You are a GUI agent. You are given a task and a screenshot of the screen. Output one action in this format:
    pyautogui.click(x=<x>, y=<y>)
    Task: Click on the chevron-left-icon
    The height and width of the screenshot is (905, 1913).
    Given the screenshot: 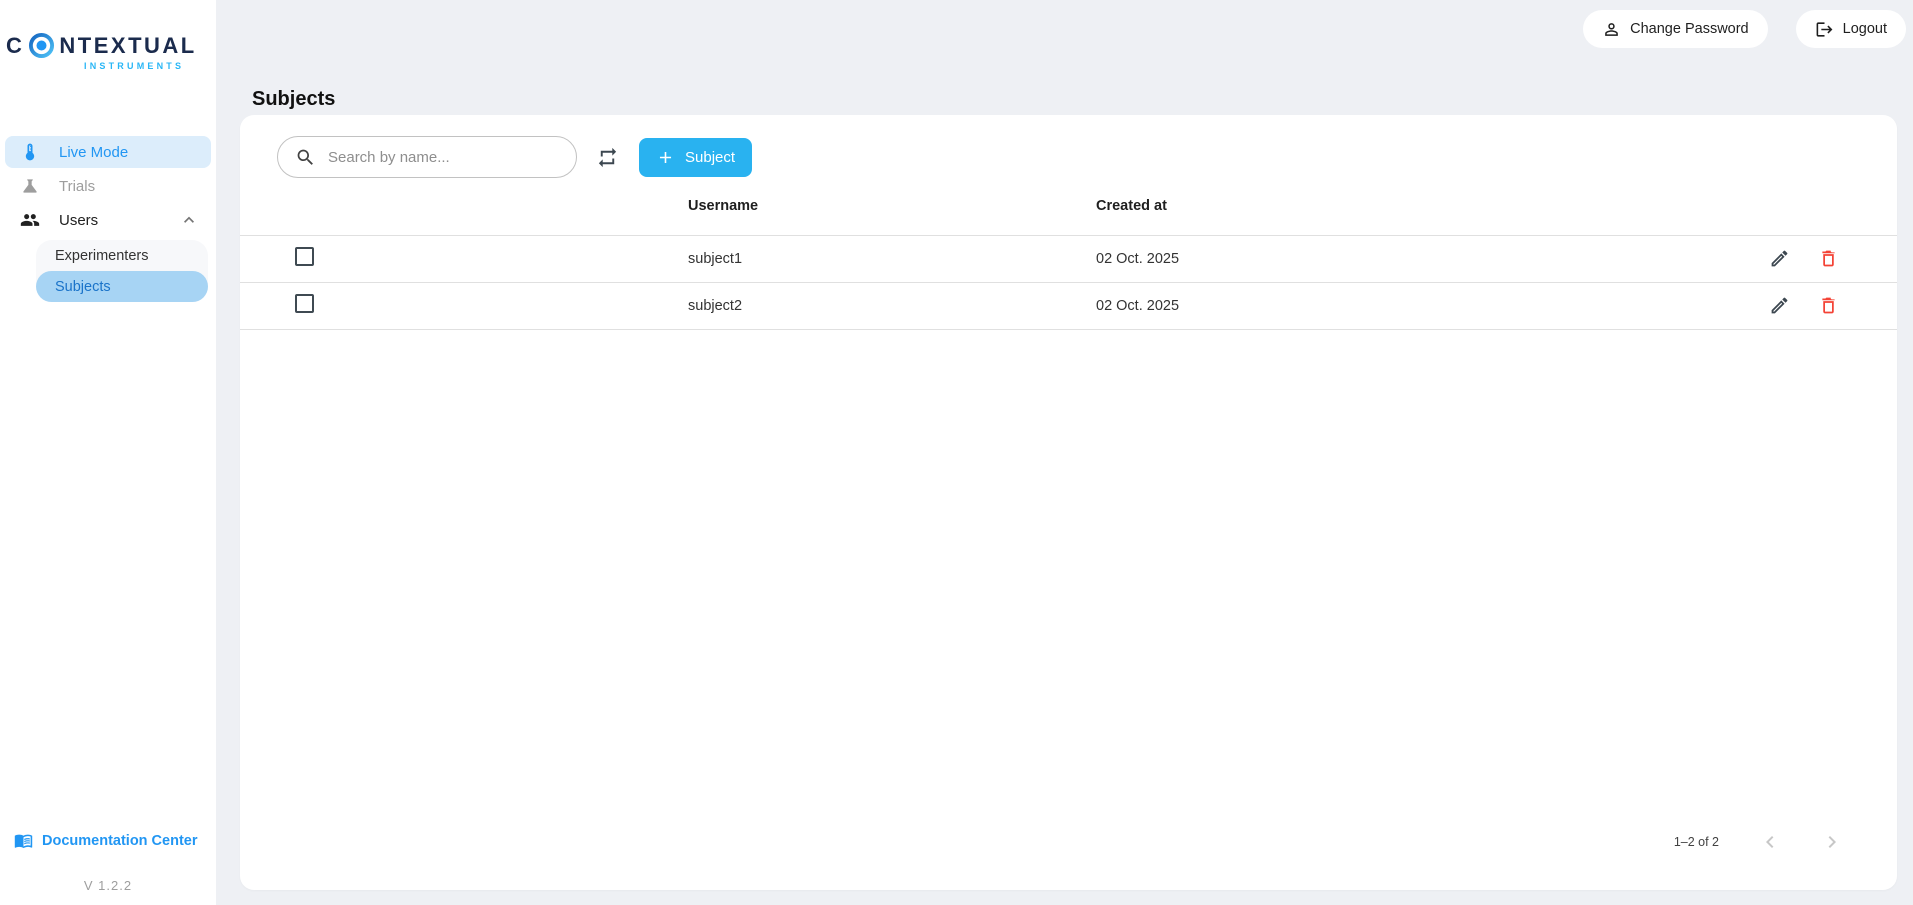 What is the action you would take?
    pyautogui.click(x=1770, y=842)
    